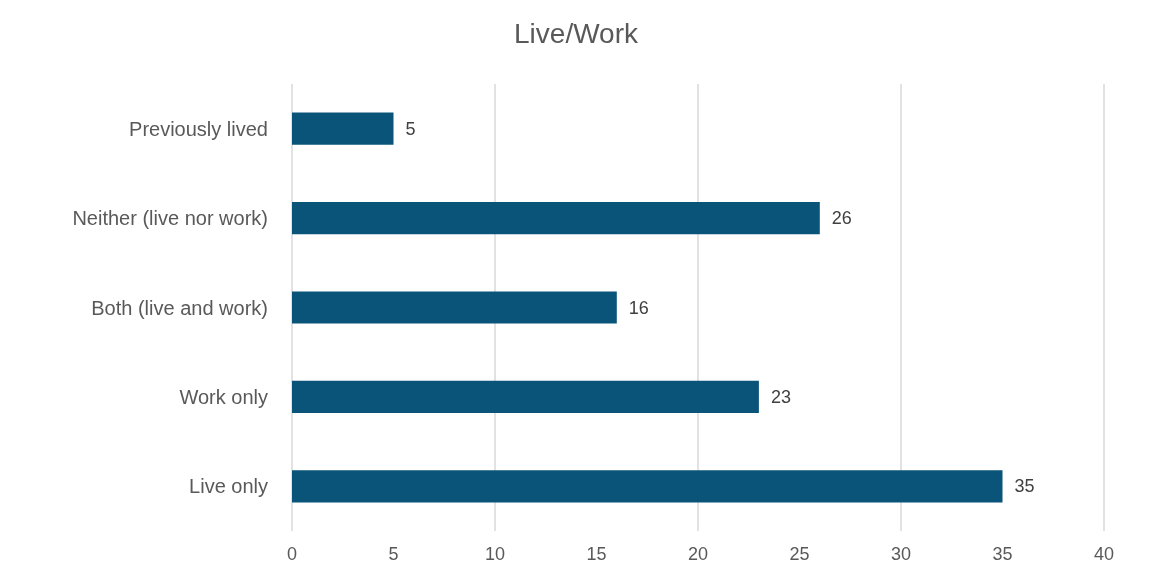 The image size is (1152, 579). I want to click on y-tick-label: Previously lived, so click(198, 128).